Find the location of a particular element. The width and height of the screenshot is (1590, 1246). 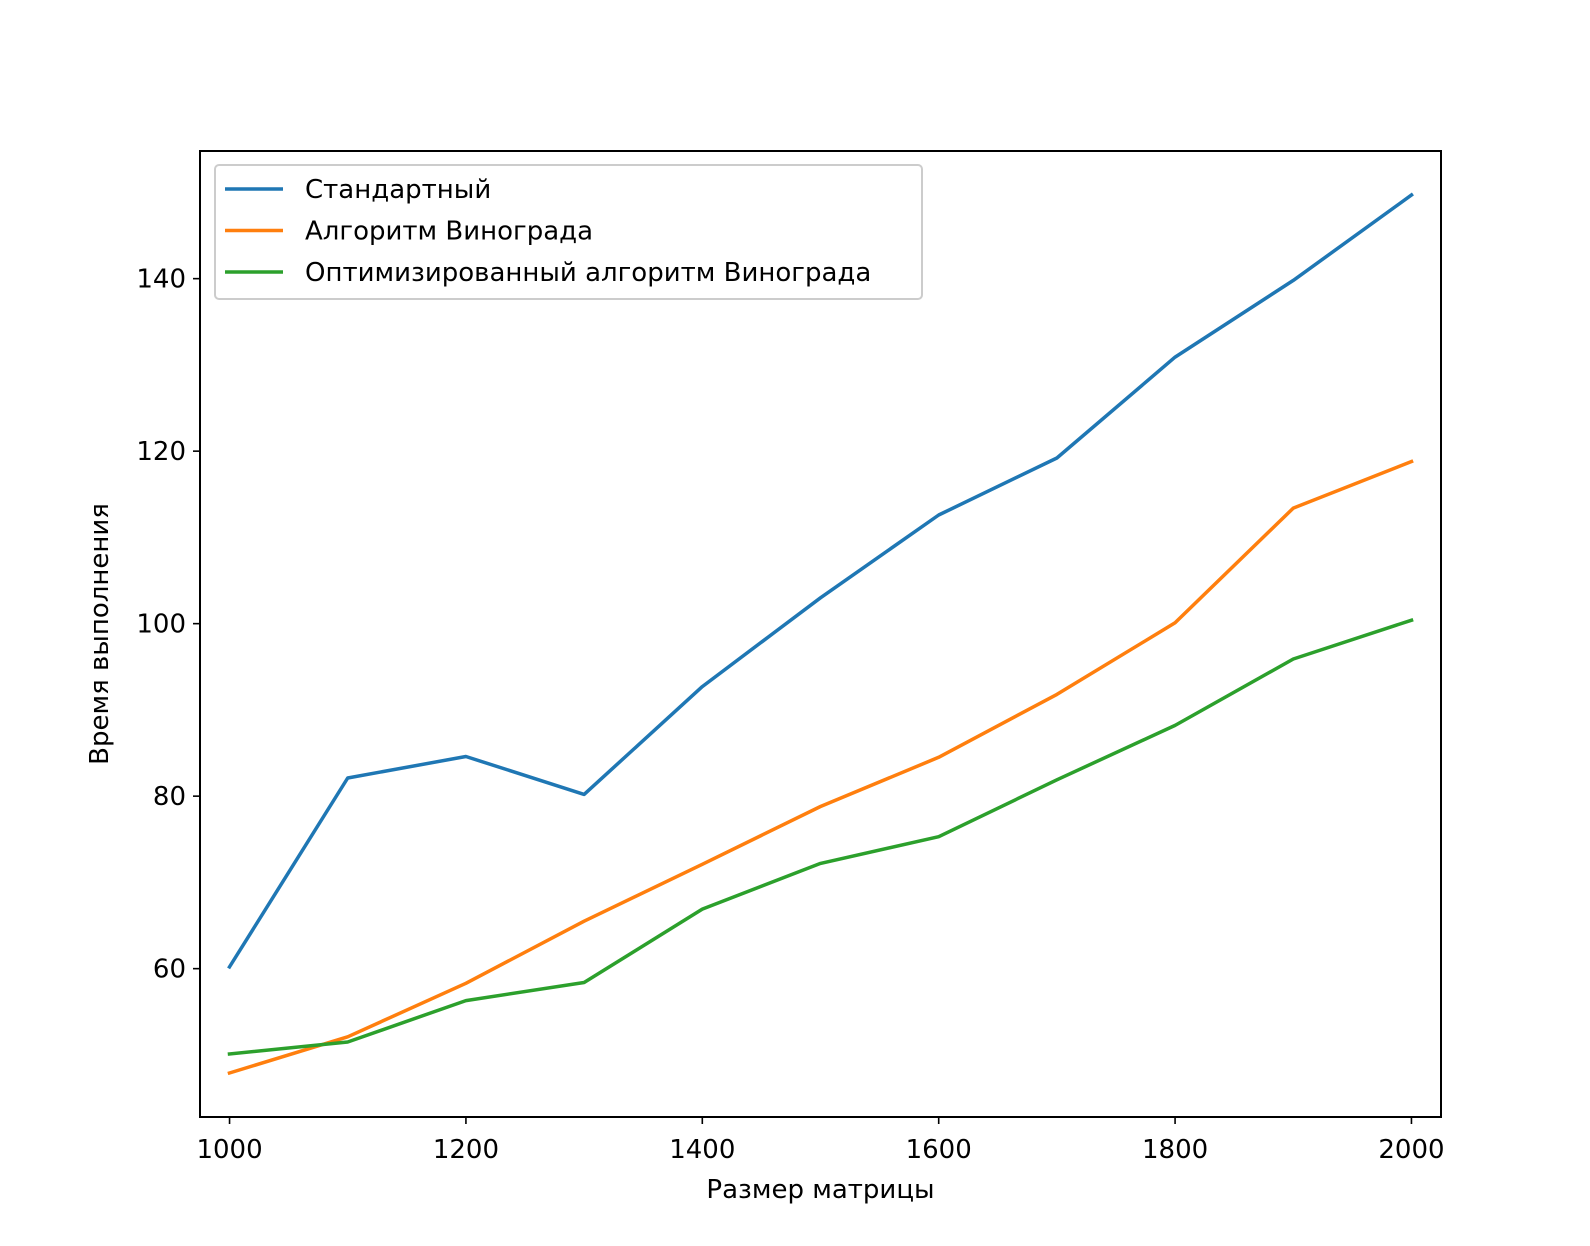

x-tick-label: 1200 is located at coordinates (466, 1150).